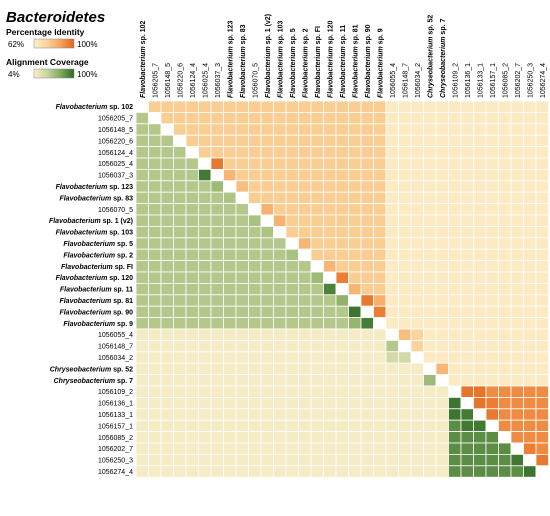  Describe the element at coordinates (121, 233) in the screenshot. I see `label-species: sp. 103` at that location.